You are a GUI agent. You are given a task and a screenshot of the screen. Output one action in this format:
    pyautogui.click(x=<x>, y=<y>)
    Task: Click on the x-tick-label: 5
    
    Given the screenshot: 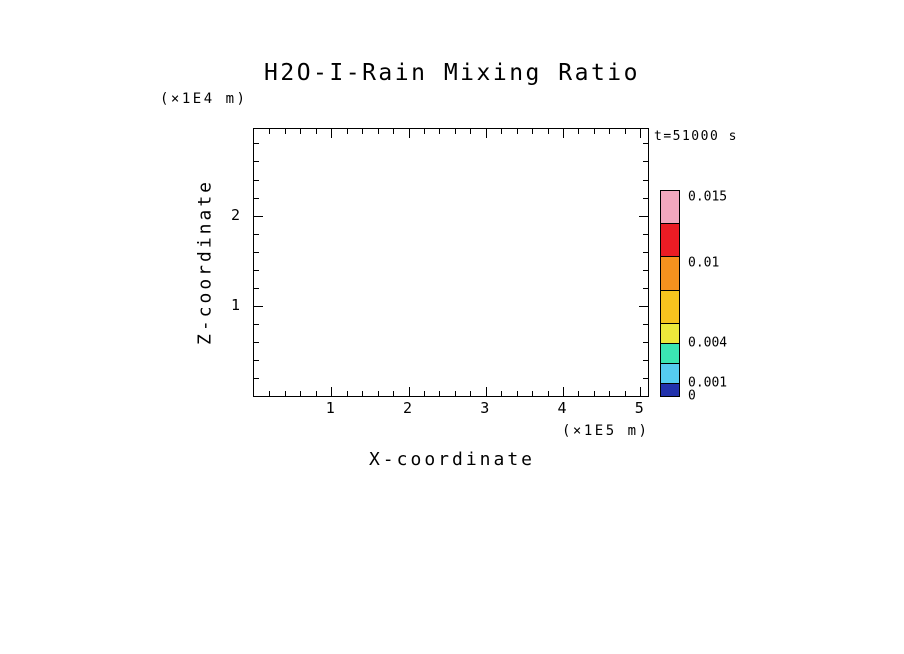 What is the action you would take?
    pyautogui.click(x=639, y=408)
    